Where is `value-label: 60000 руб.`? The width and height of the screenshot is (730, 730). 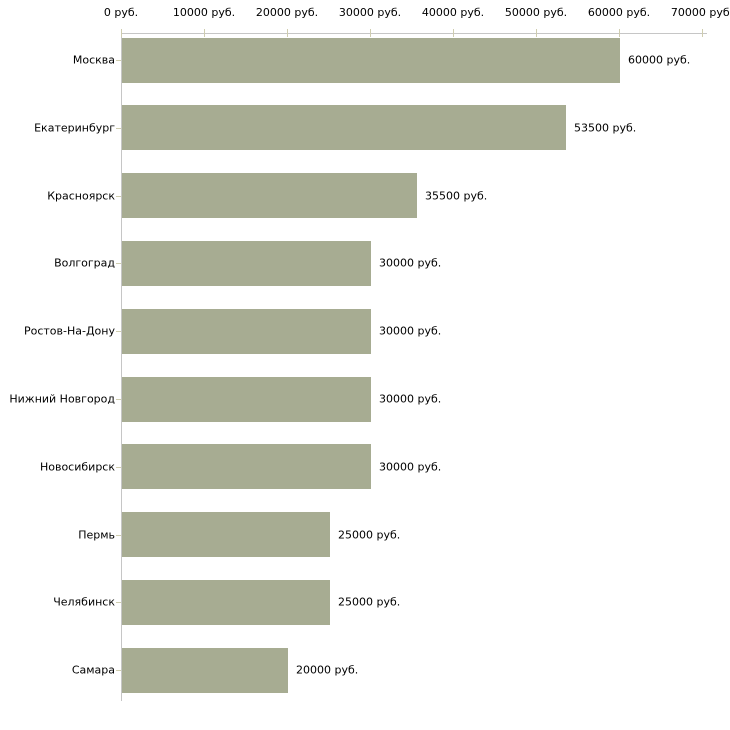 value-label: 60000 руб. is located at coordinates (659, 60).